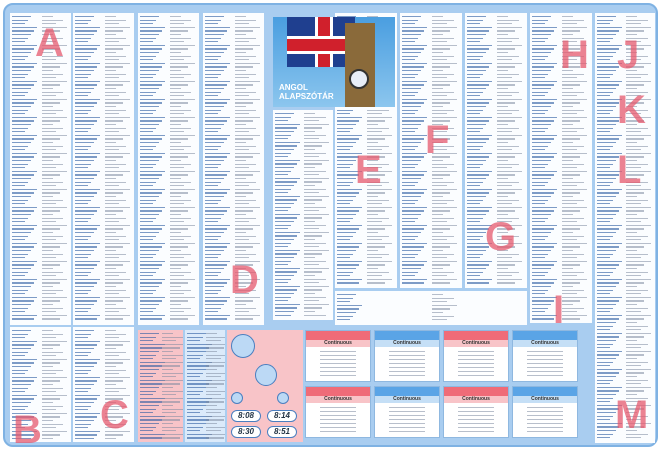 This screenshot has width=661, height=452. I want to click on tense-subheader: Continuous, so click(407, 399).